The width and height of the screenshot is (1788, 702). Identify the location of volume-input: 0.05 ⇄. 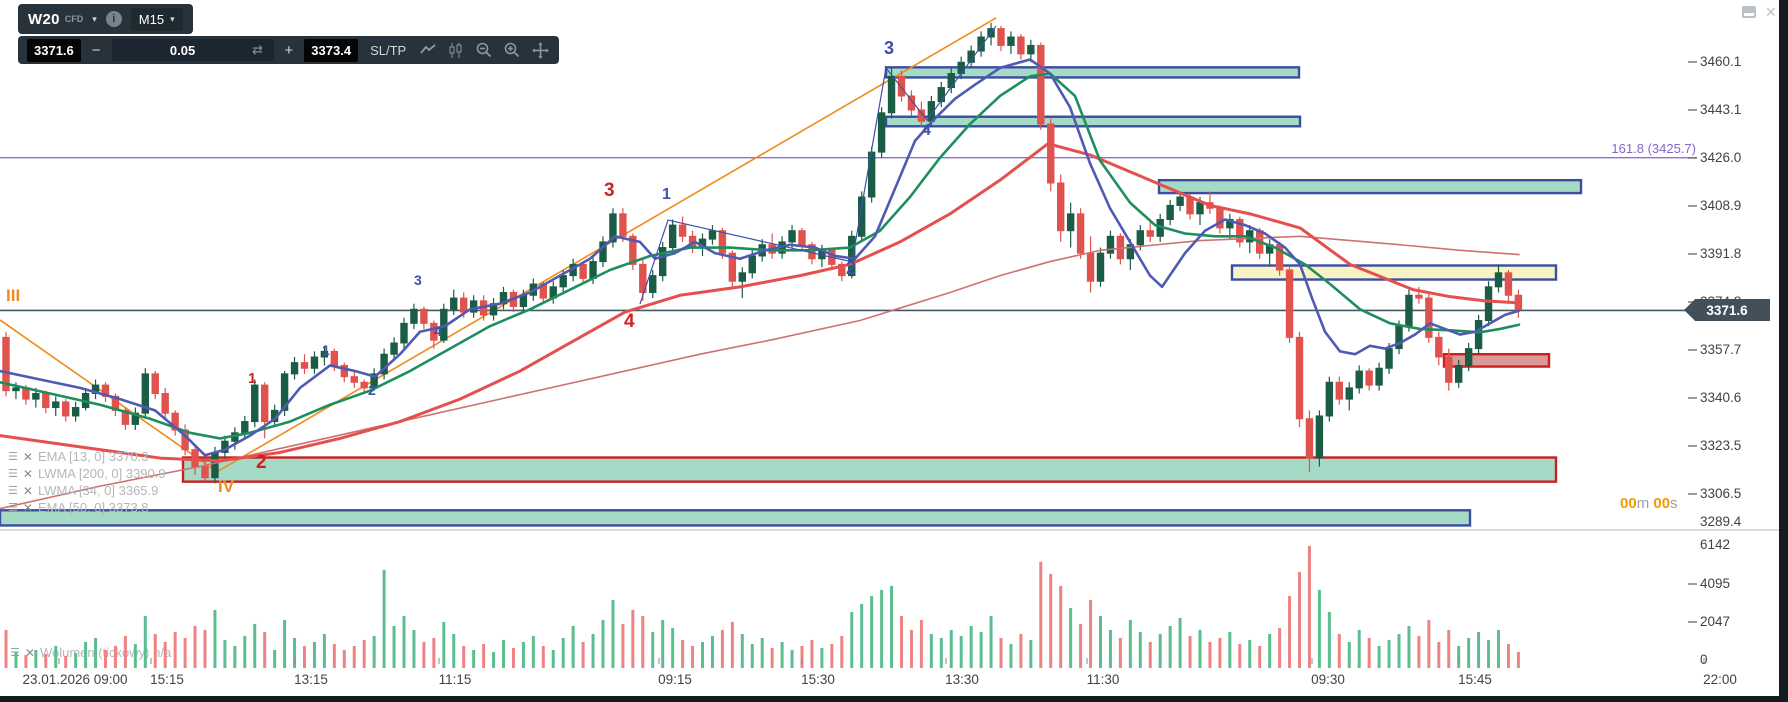
(192, 50).